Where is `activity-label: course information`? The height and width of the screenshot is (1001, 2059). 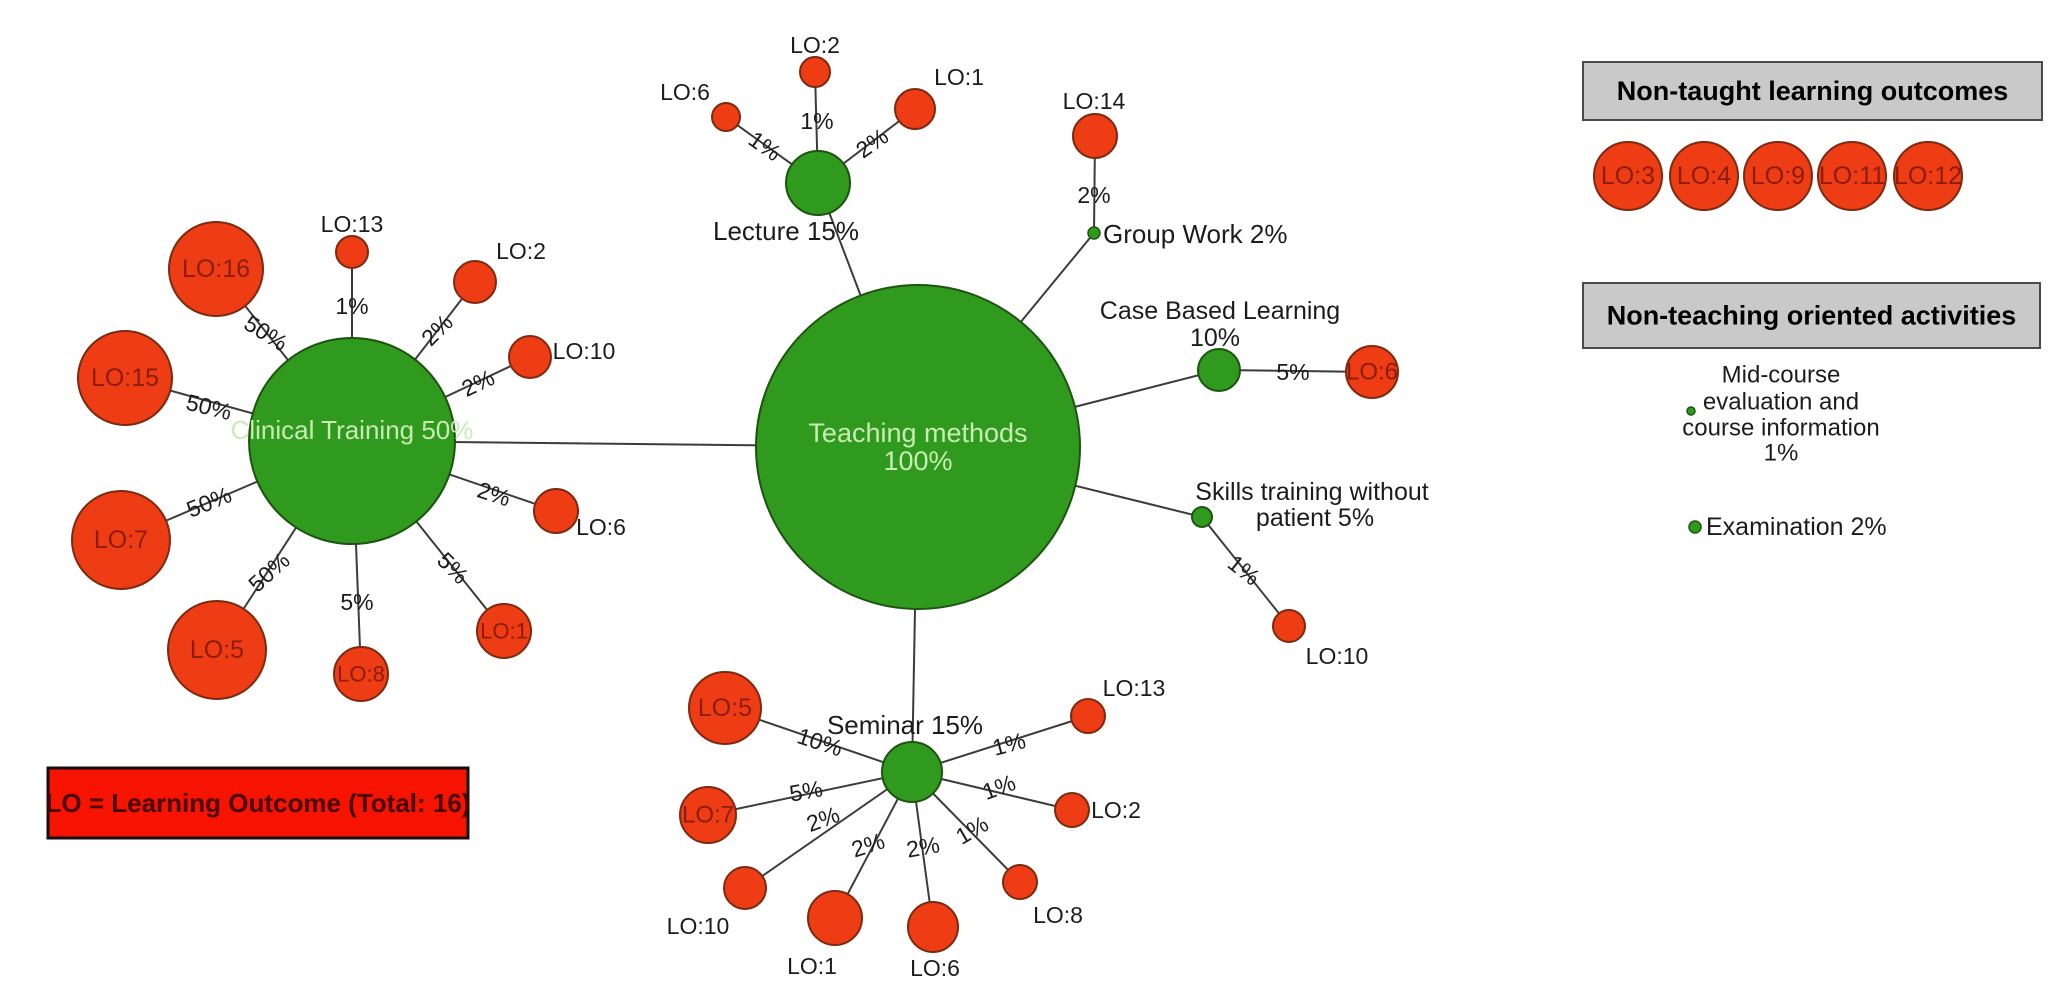
activity-label: course information is located at coordinates (1780, 428).